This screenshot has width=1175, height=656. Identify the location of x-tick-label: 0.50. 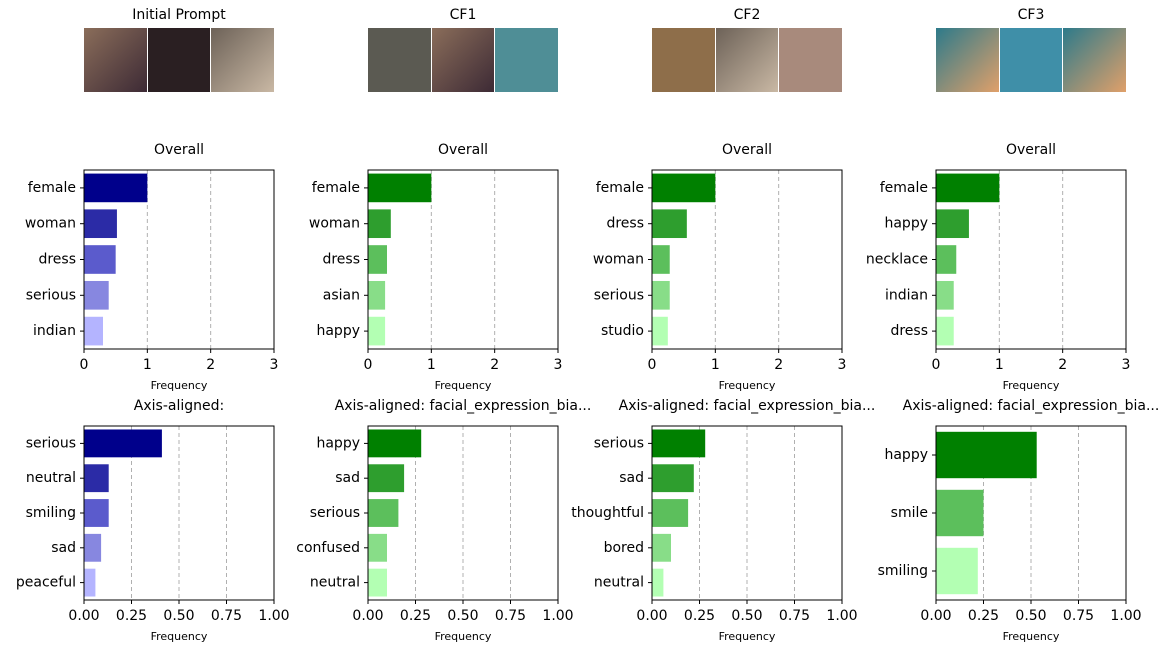
(462, 616).